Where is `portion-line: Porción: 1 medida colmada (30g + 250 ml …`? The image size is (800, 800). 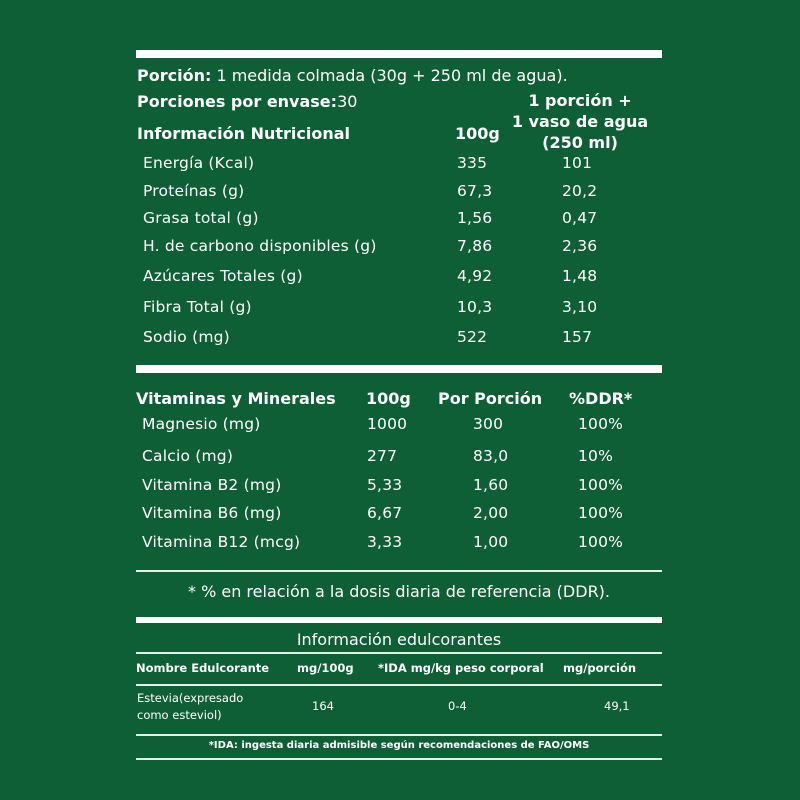
portion-line: Porción: 1 medida colmada (30g + 250 ml … is located at coordinates (352, 75).